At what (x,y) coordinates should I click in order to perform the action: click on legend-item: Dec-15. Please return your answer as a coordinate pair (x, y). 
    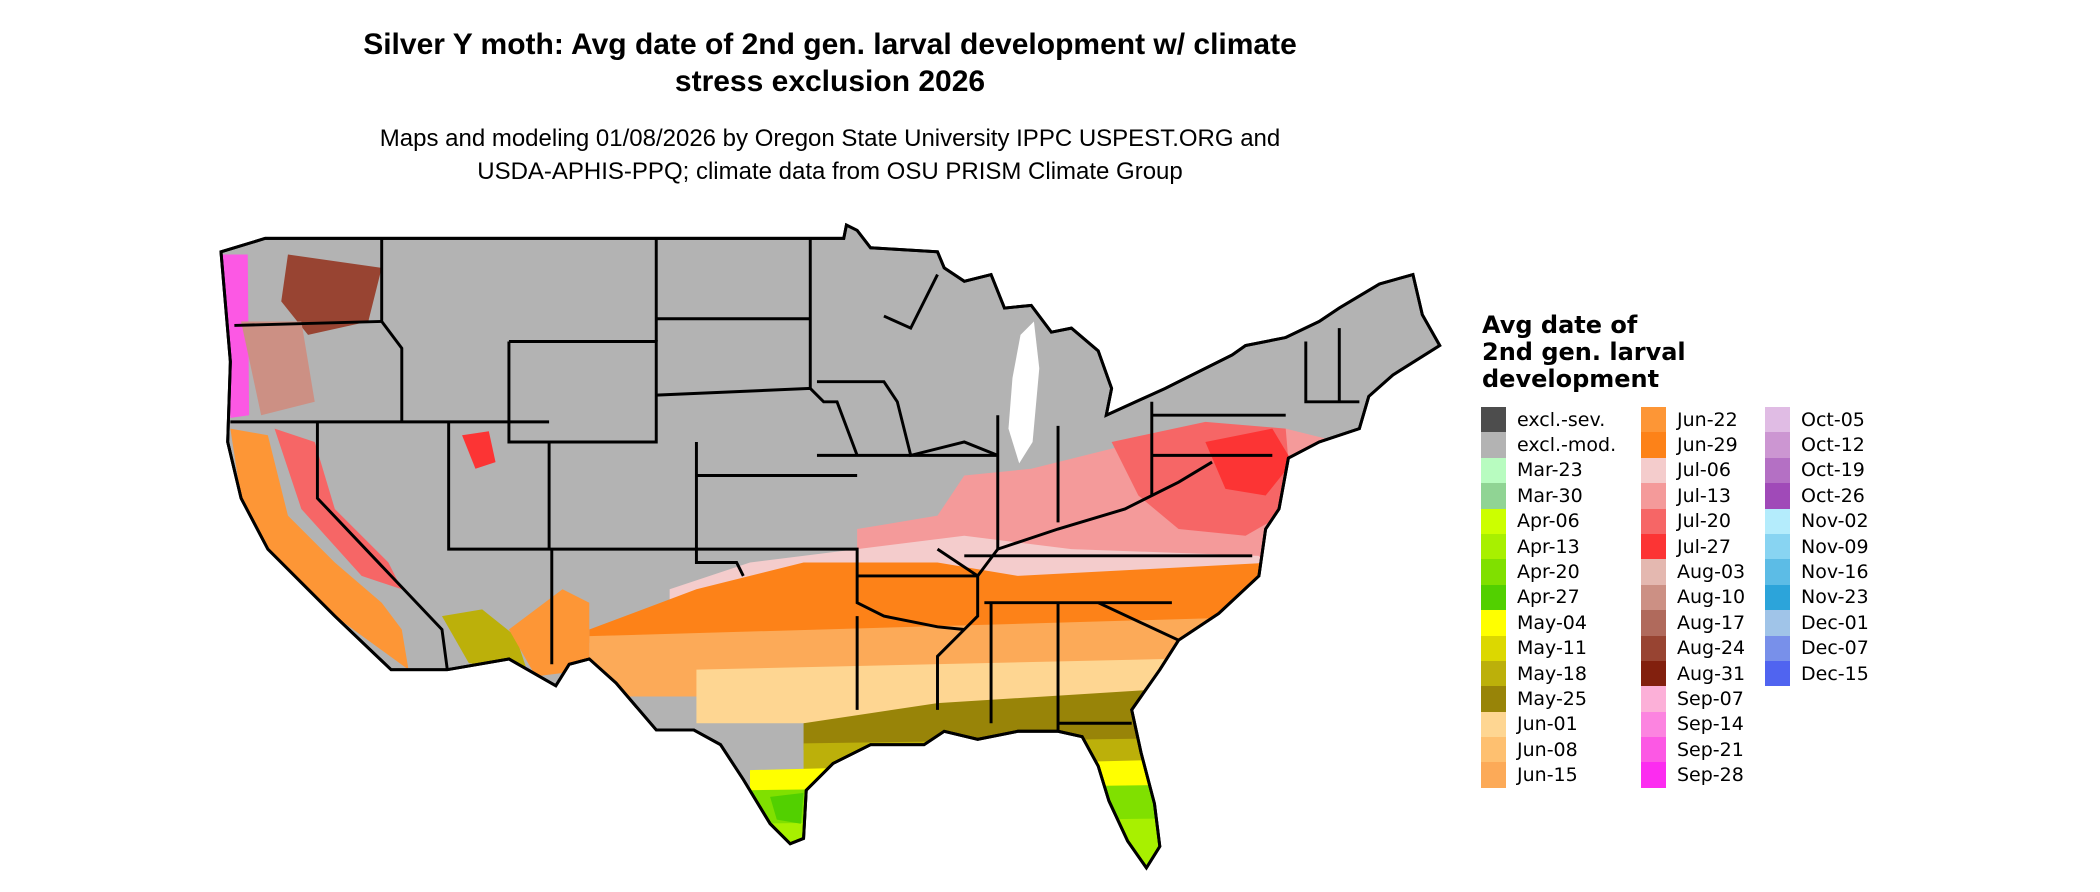
    Looking at the image, I should click on (1817, 673).